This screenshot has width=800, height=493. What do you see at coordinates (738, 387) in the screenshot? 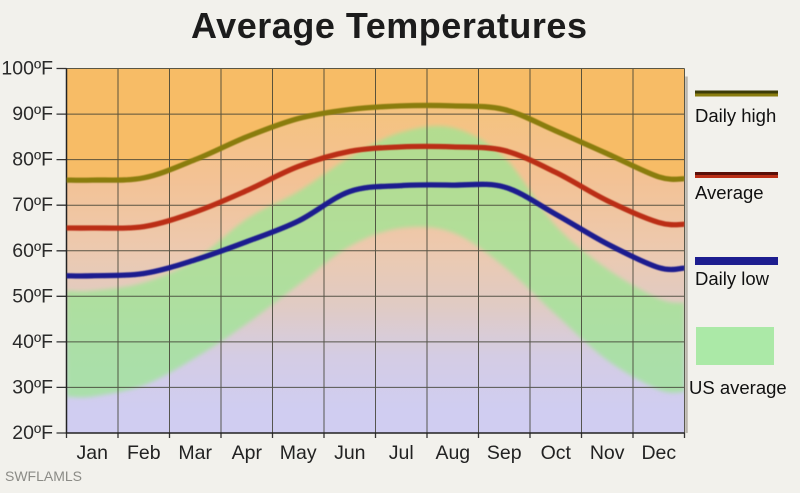
I see `svg-text: US average` at bounding box center [738, 387].